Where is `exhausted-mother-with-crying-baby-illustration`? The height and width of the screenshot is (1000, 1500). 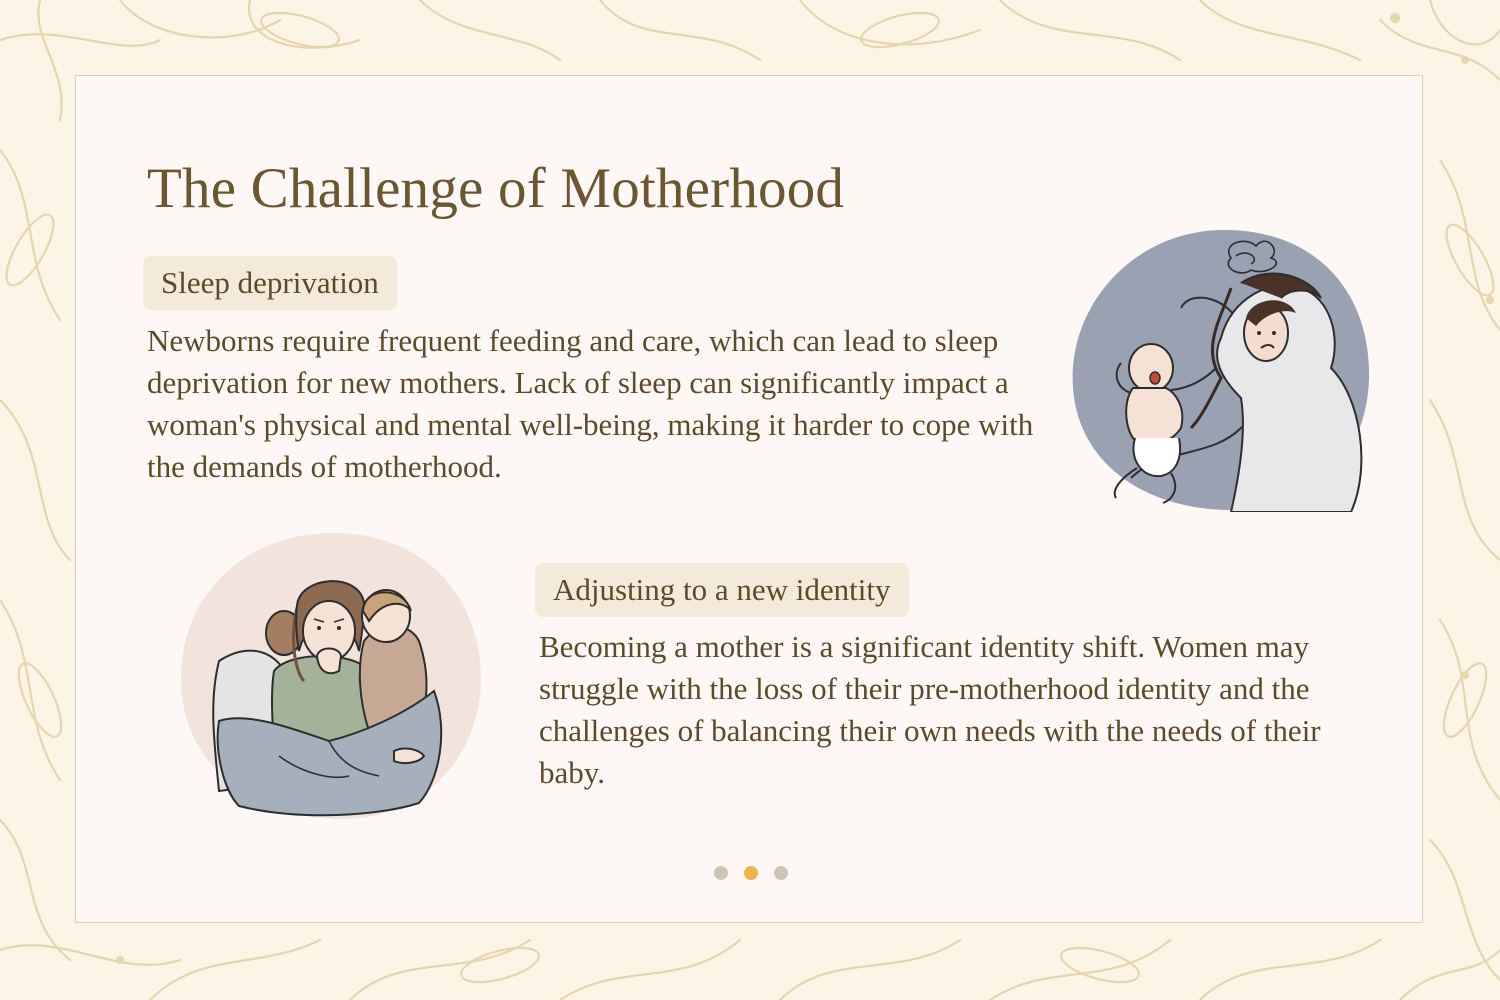 exhausted-mother-with-crying-baby-illustration is located at coordinates (1221, 370).